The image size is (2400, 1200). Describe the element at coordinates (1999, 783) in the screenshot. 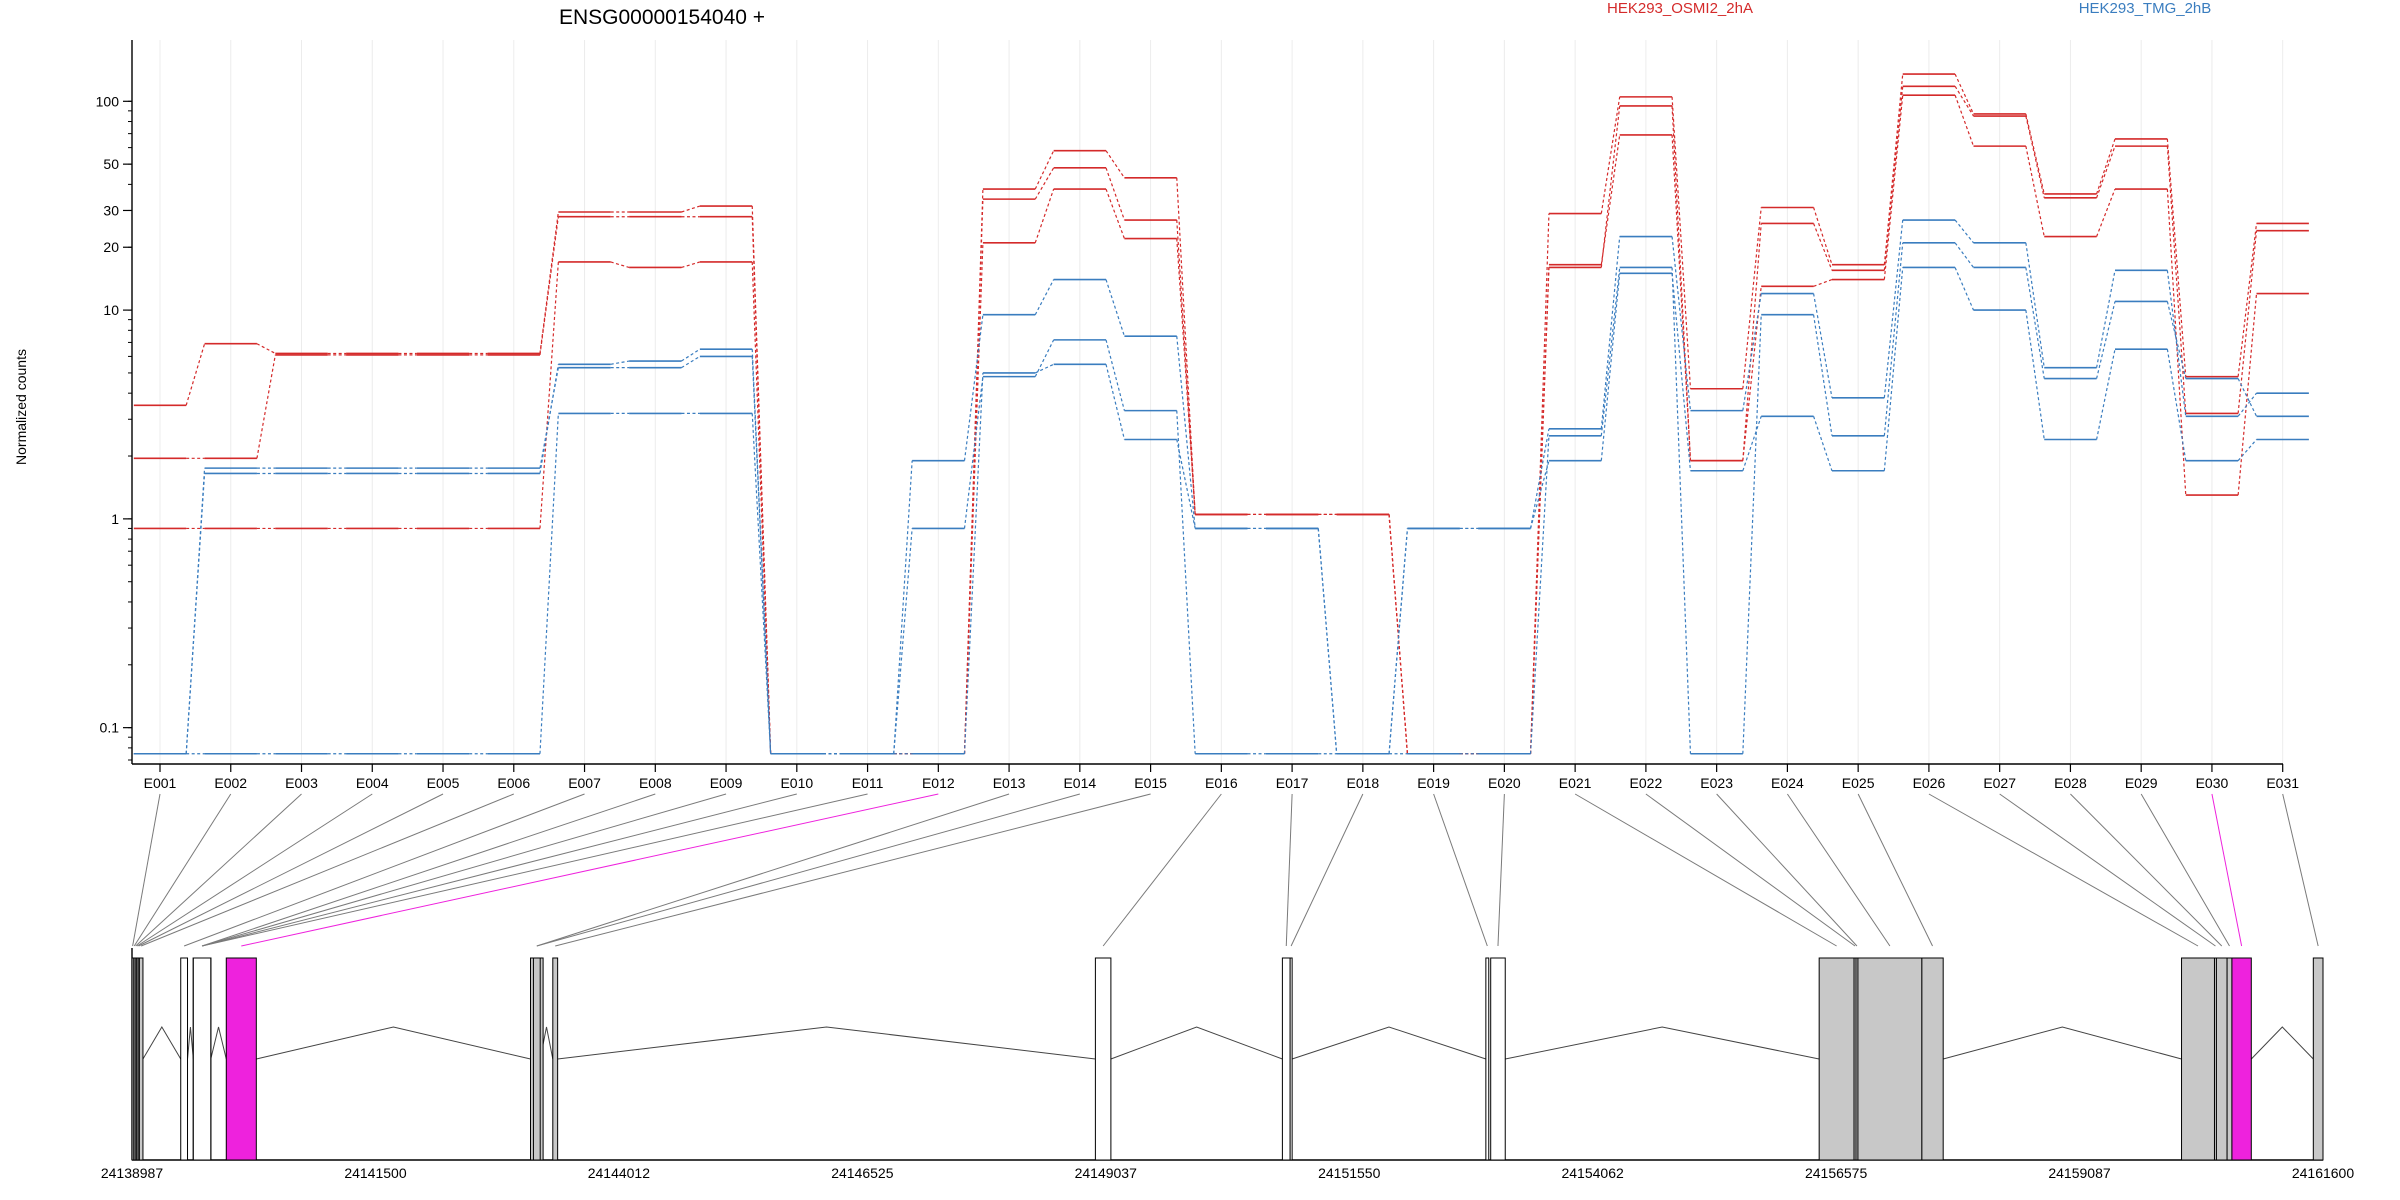

I see `x-tick-label-e027: E027` at that location.